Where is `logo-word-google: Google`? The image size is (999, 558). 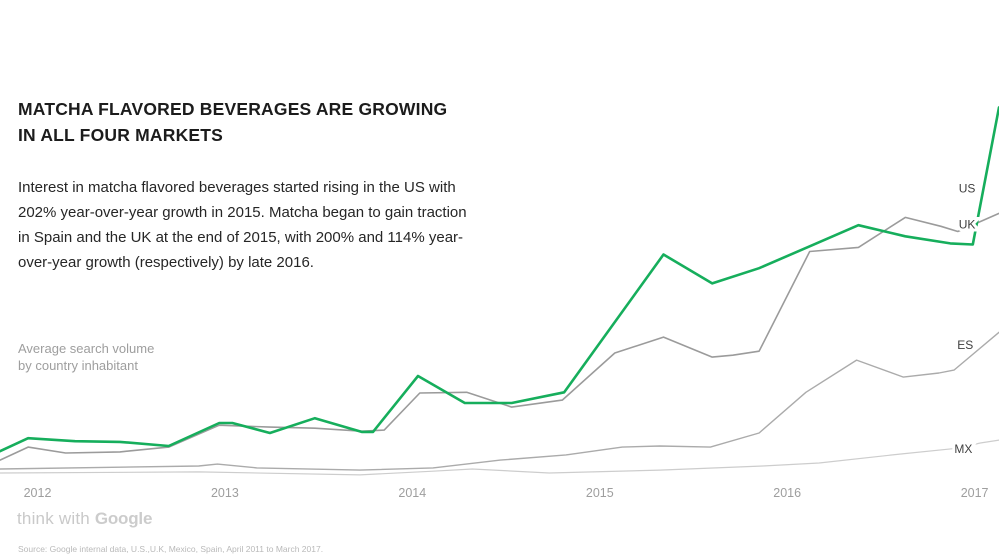 logo-word-google: Google is located at coordinates (123, 518).